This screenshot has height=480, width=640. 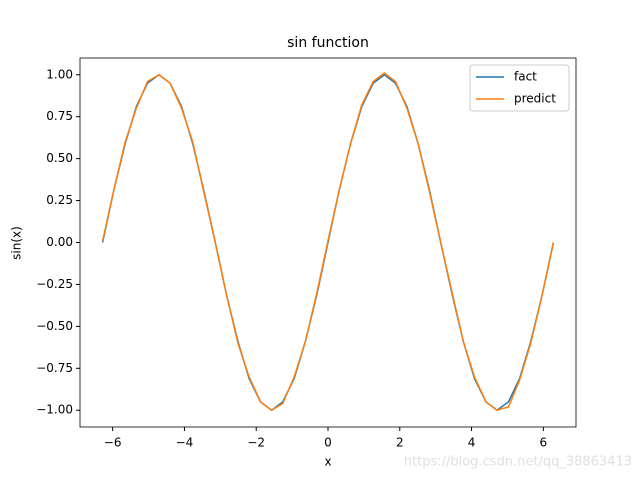 What do you see at coordinates (17, 243) in the screenshot?
I see `y-axis-label: sin(x)` at bounding box center [17, 243].